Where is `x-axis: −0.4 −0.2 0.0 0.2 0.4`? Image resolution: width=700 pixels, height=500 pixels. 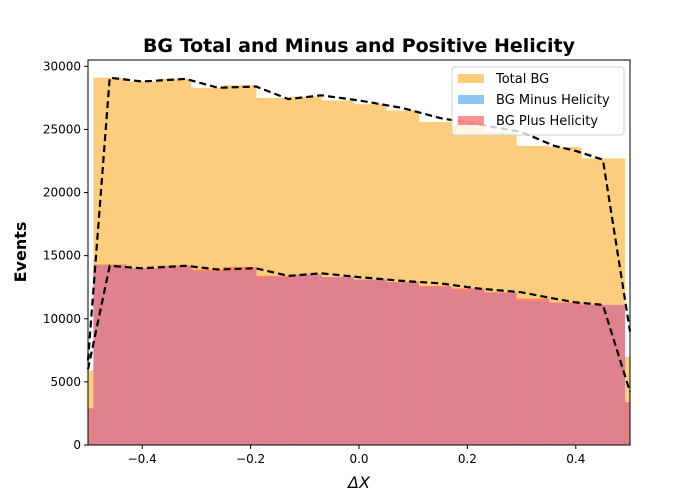 x-axis: −0.4 −0.2 0.0 0.2 0.4 is located at coordinates (356, 455).